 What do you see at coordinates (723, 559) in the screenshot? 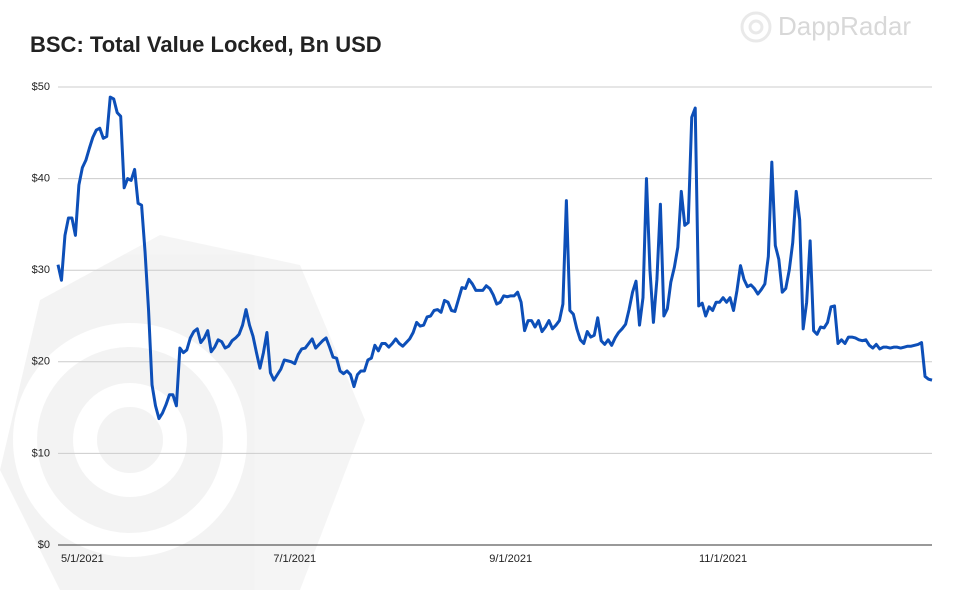
I see `x-tick-label: 11/1/2021` at bounding box center [723, 559].